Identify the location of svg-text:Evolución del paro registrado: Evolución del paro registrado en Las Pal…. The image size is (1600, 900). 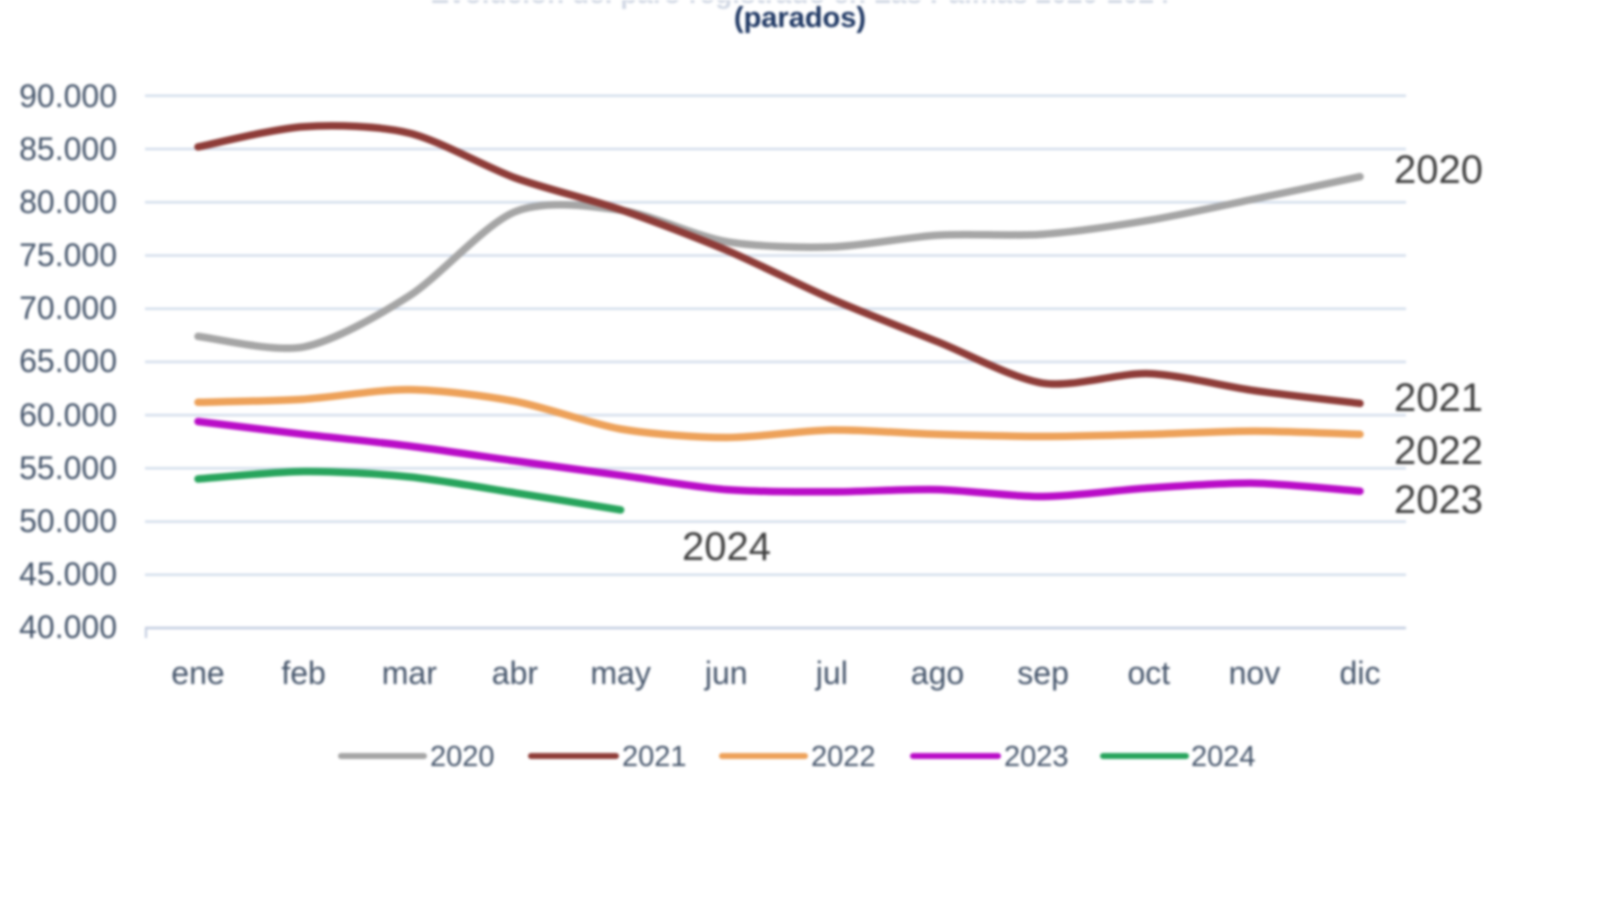
(800, 4).